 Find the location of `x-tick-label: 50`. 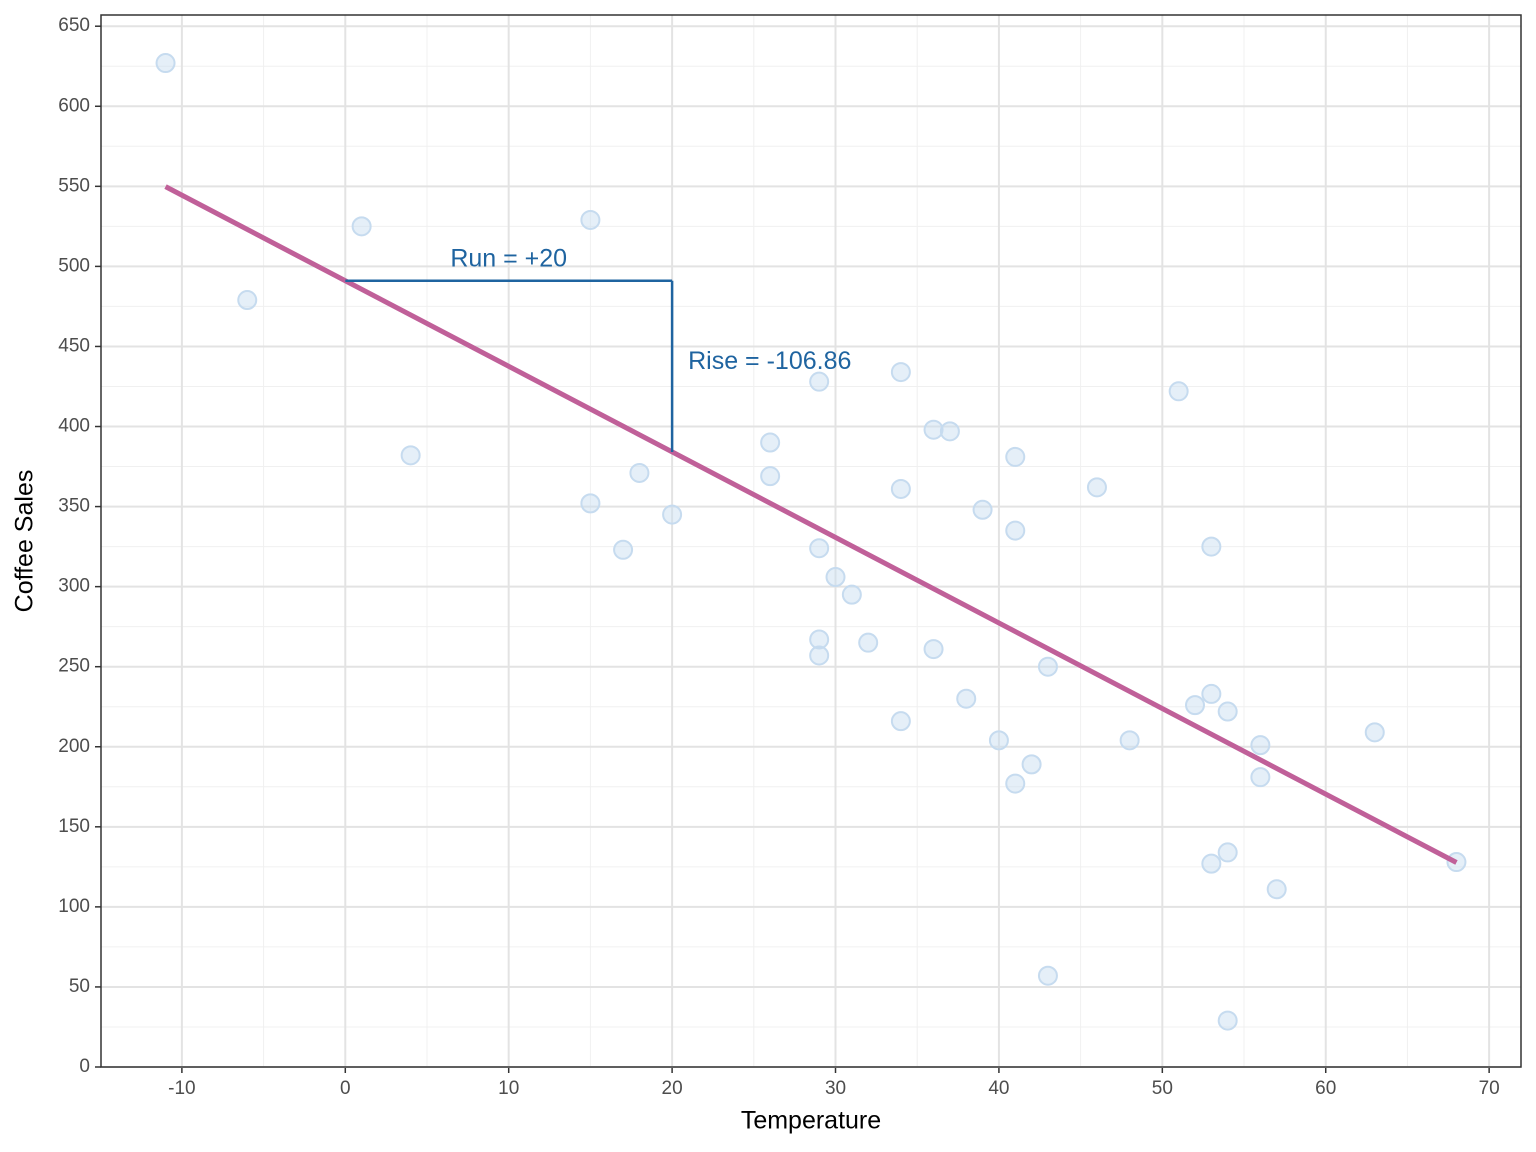

x-tick-label: 50 is located at coordinates (1162, 1088).